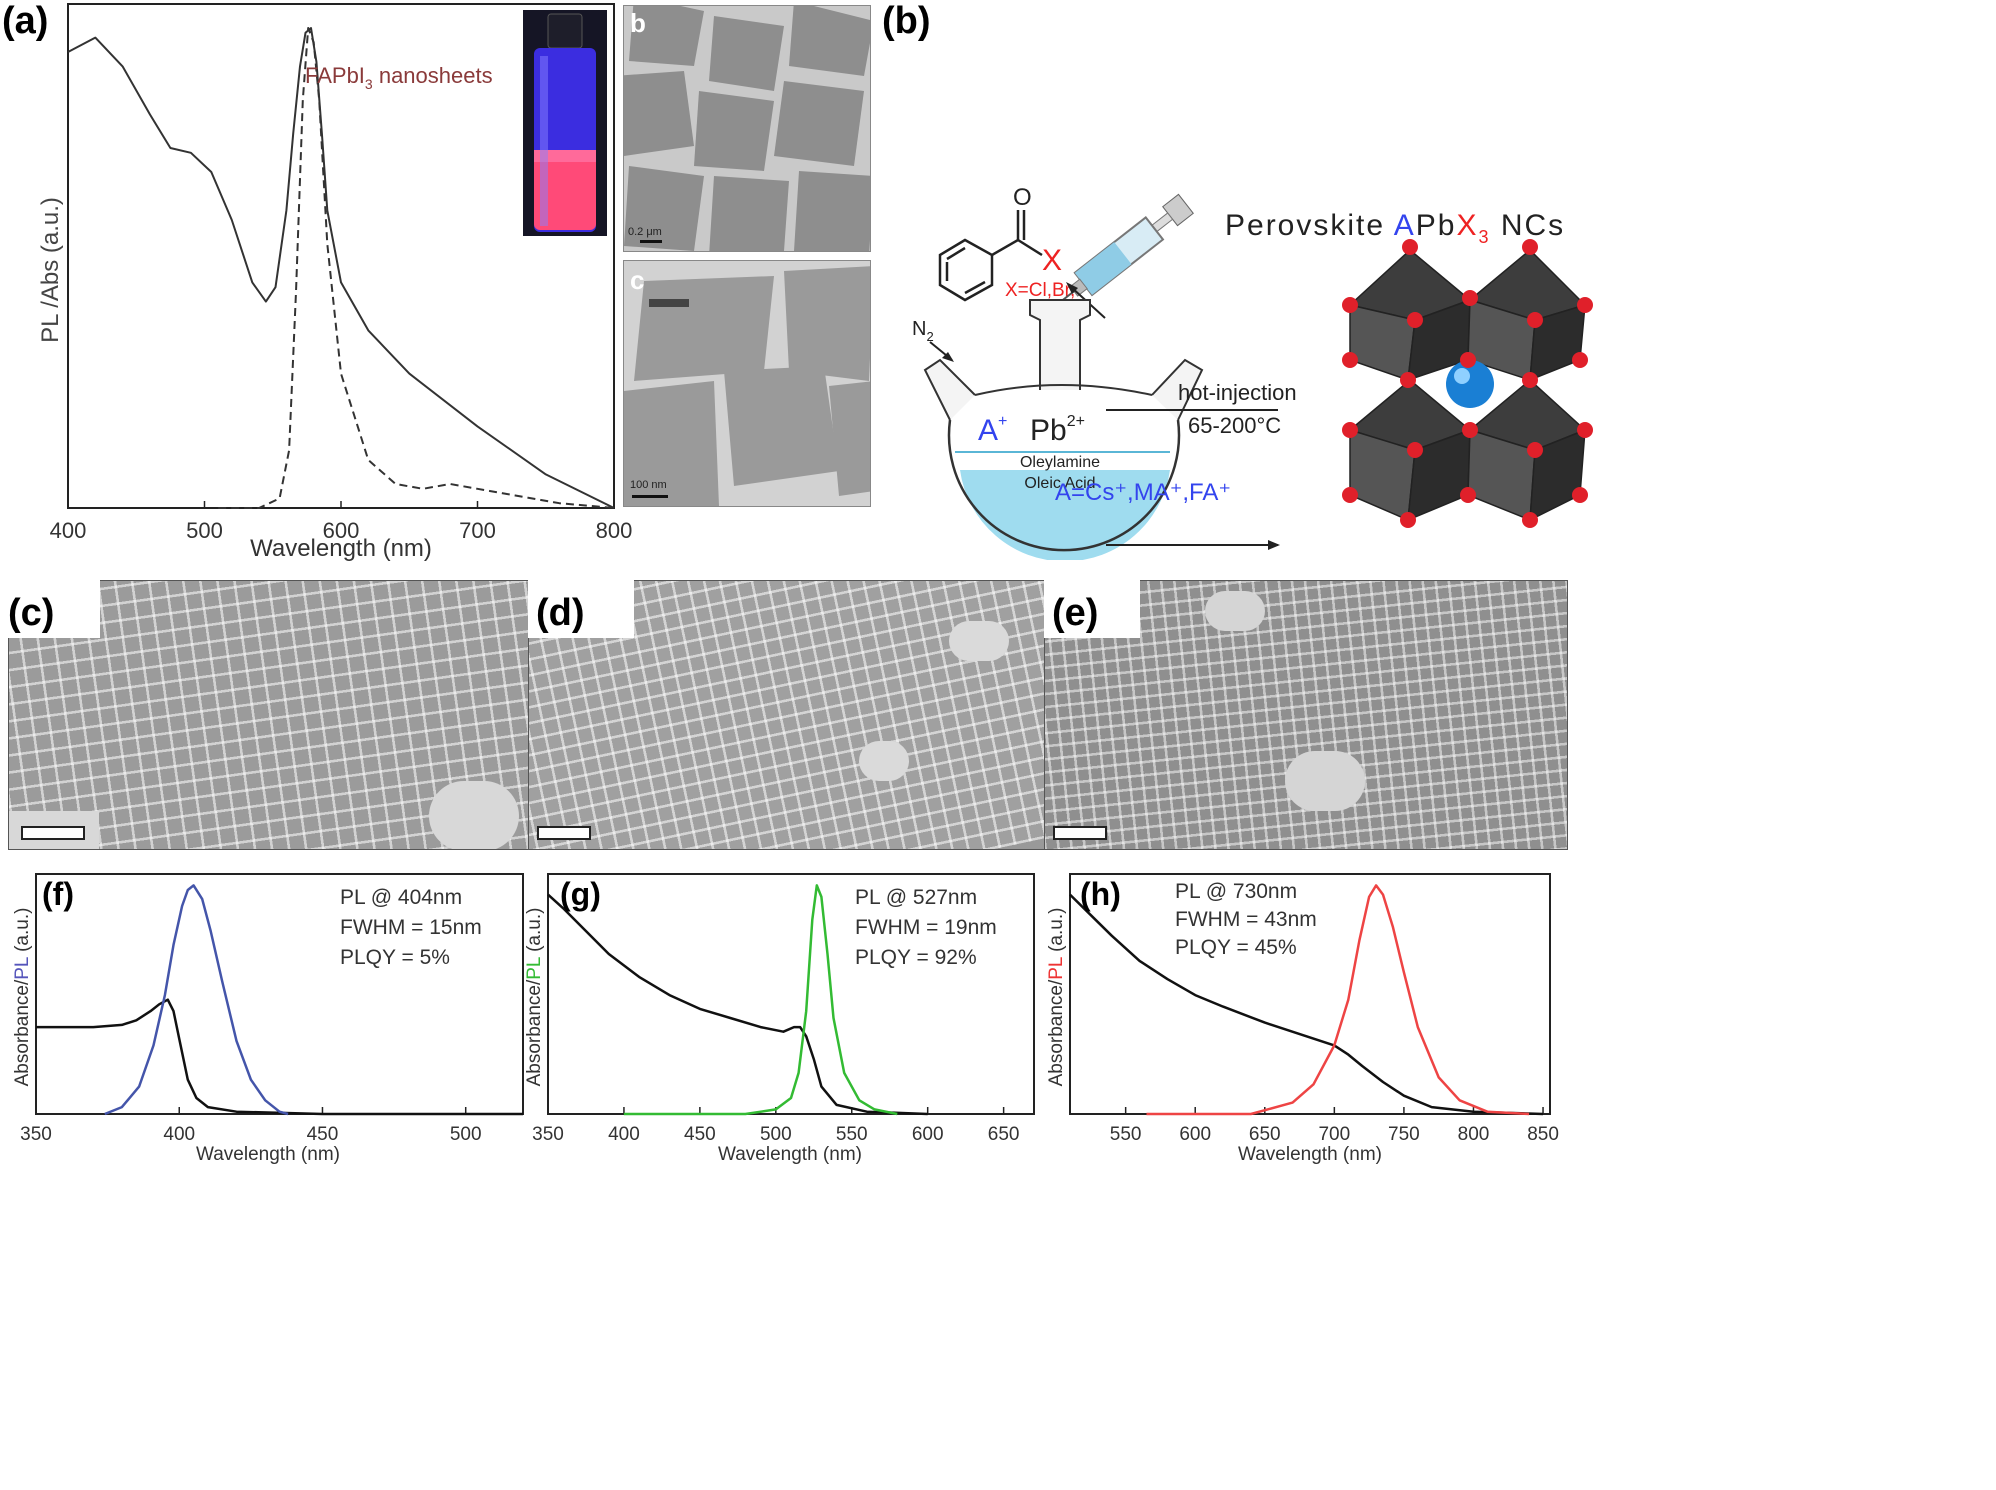 Image resolution: width=1996 pixels, height=1490 pixels. Describe the element at coordinates (1325, 781) in the screenshot. I see `tem-panel-e-void` at that location.